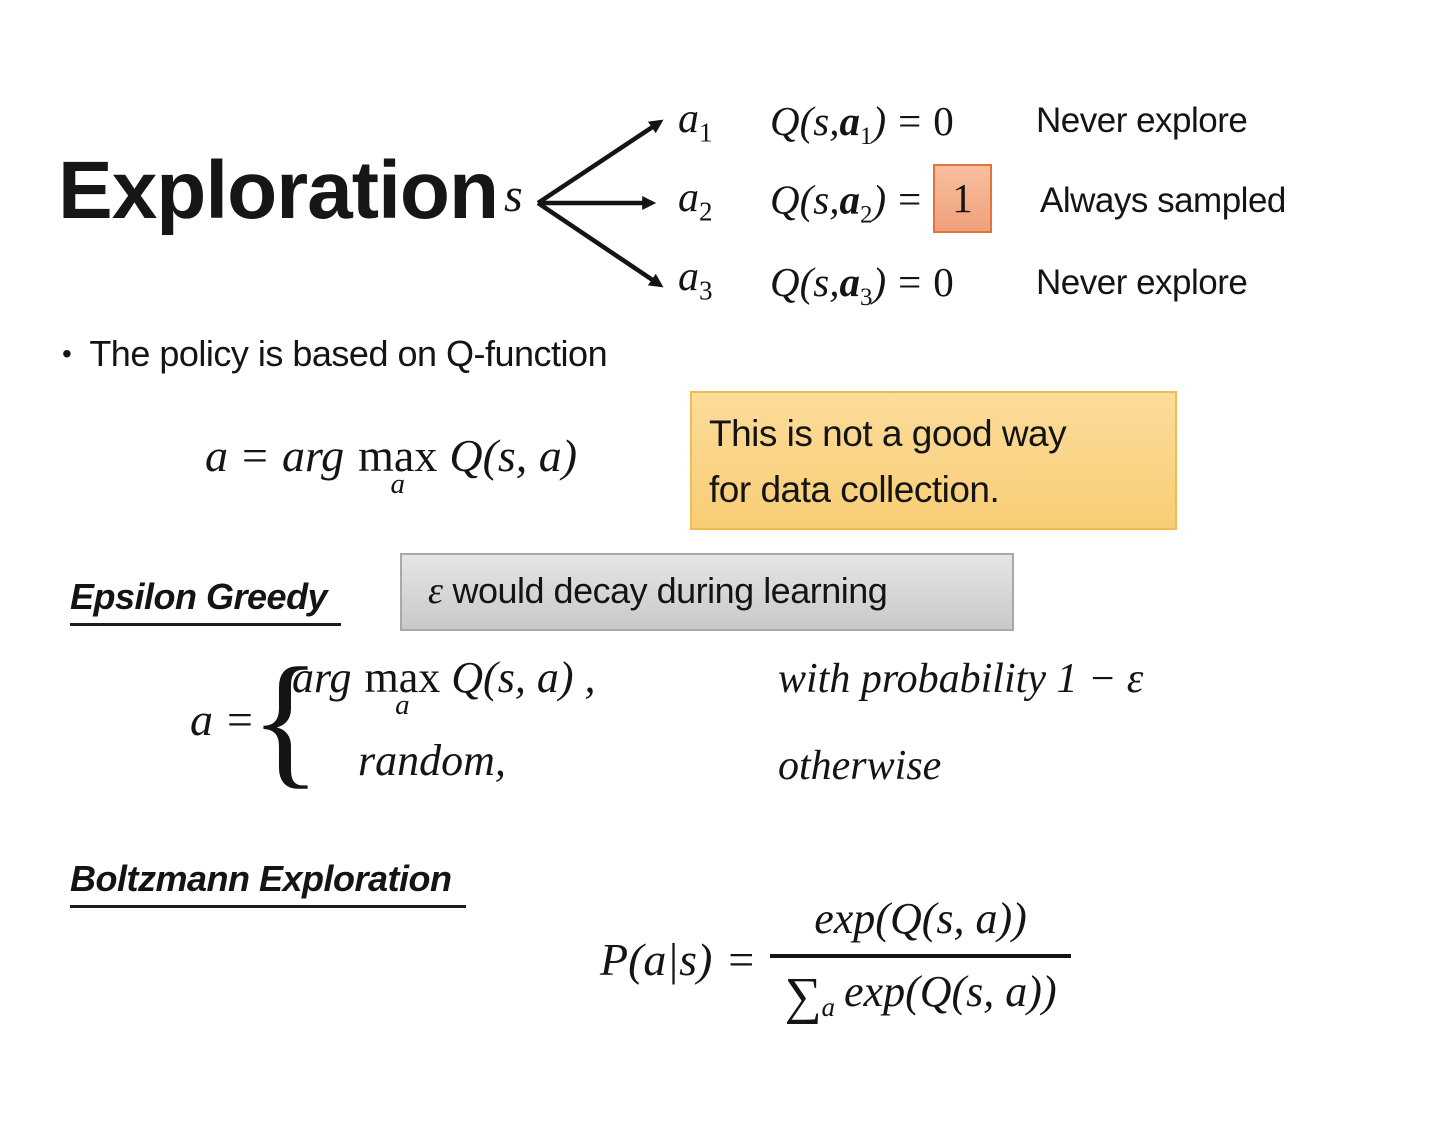 This screenshot has width=1454, height=1126. I want to click on boltzmann-heading: Boltzmann Exploration, so click(268, 883).